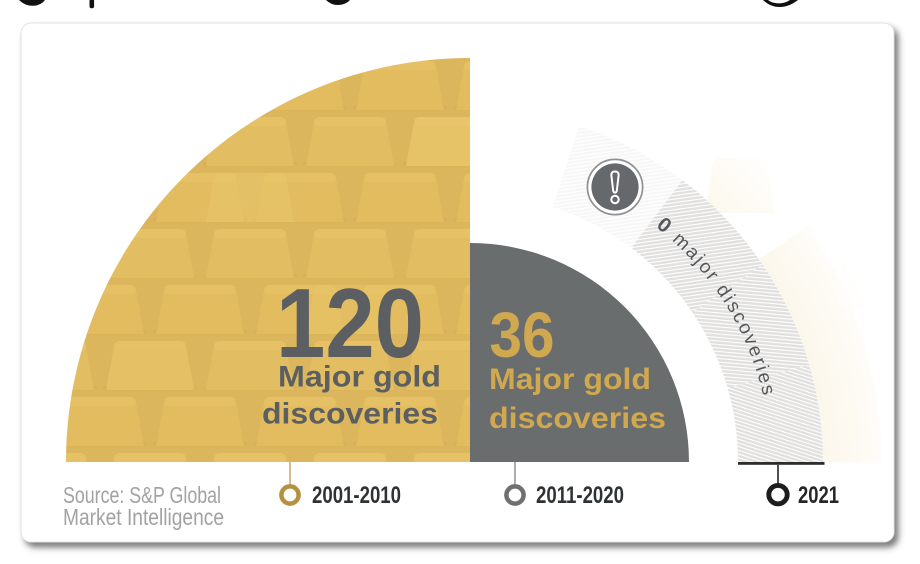 This screenshot has width=920, height=564. What do you see at coordinates (142, 495) in the screenshot?
I see `svg-text: Source: S&P Global` at bounding box center [142, 495].